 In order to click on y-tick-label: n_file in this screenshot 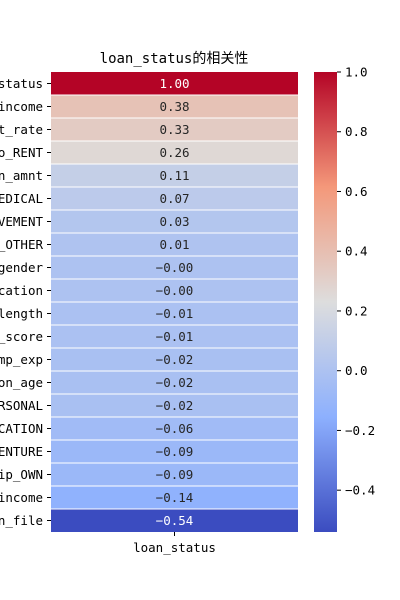, I will do `click(21, 520)`.